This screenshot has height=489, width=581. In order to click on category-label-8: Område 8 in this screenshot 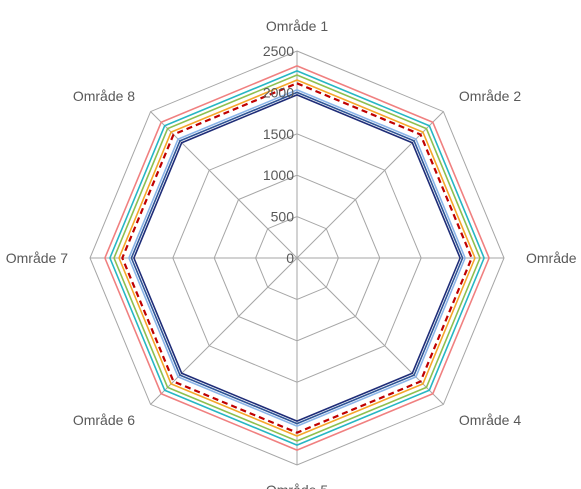, I will do `click(104, 96)`.